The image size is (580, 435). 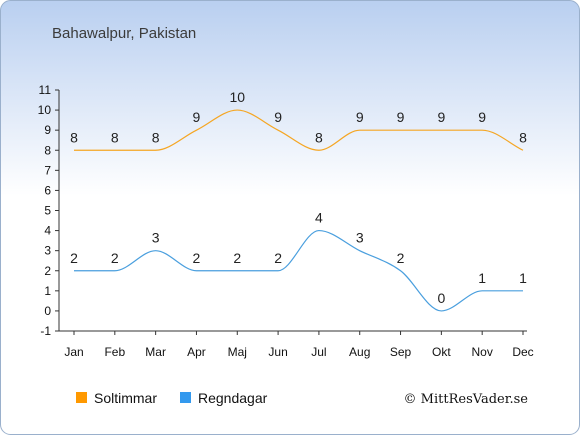 I want to click on data-label-soltimmar: 10, so click(x=237, y=97).